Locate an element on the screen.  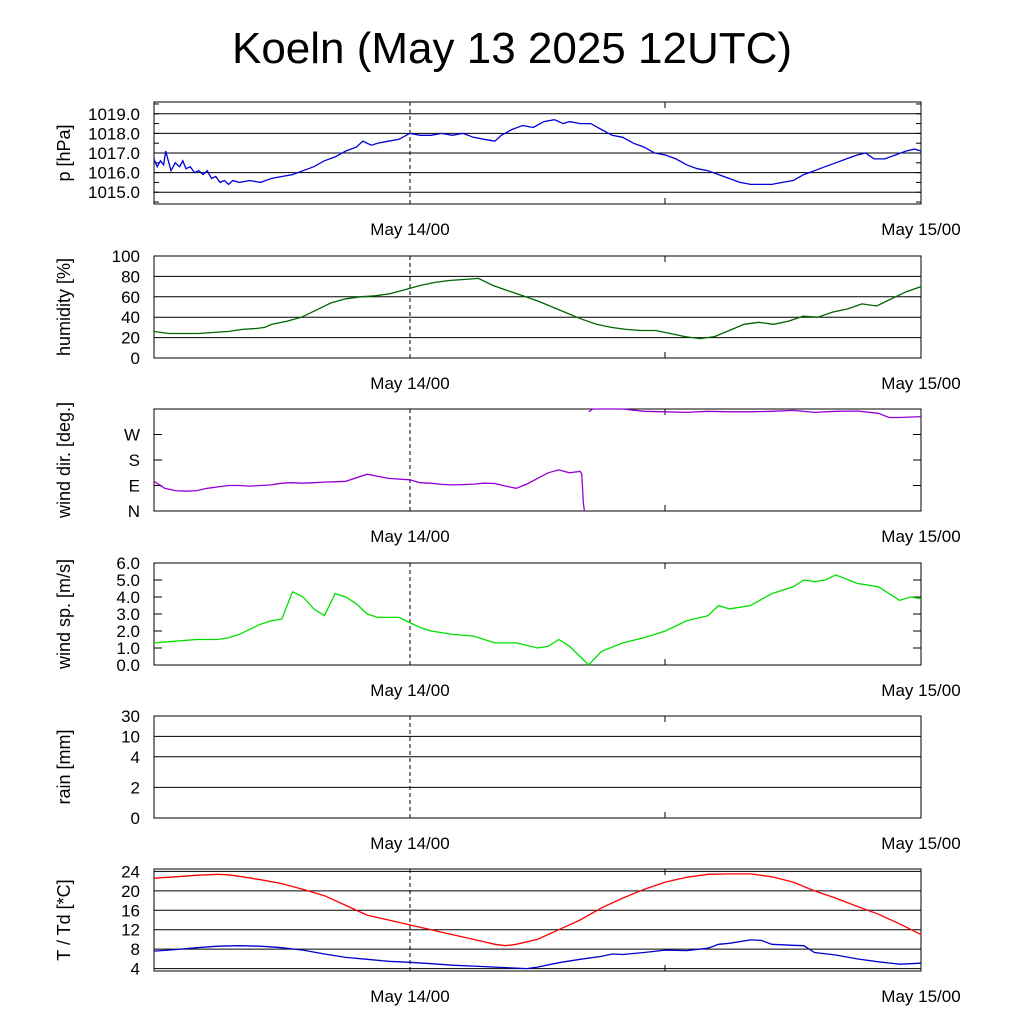
panel-6-y-tick-label: 12 is located at coordinates (130, 930).